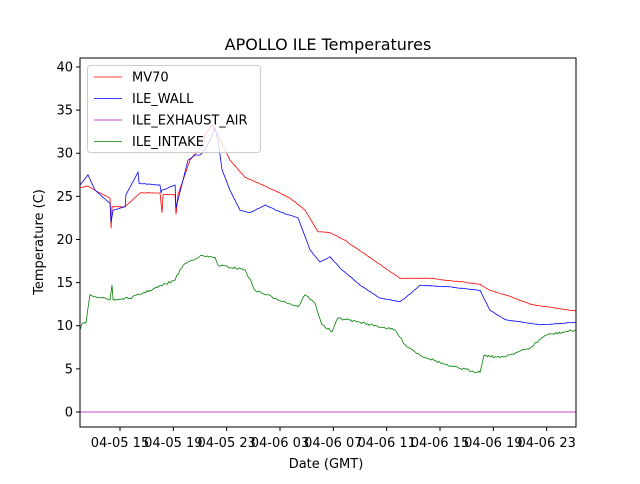  I want to click on y-tick-label: 0, so click(69, 412).